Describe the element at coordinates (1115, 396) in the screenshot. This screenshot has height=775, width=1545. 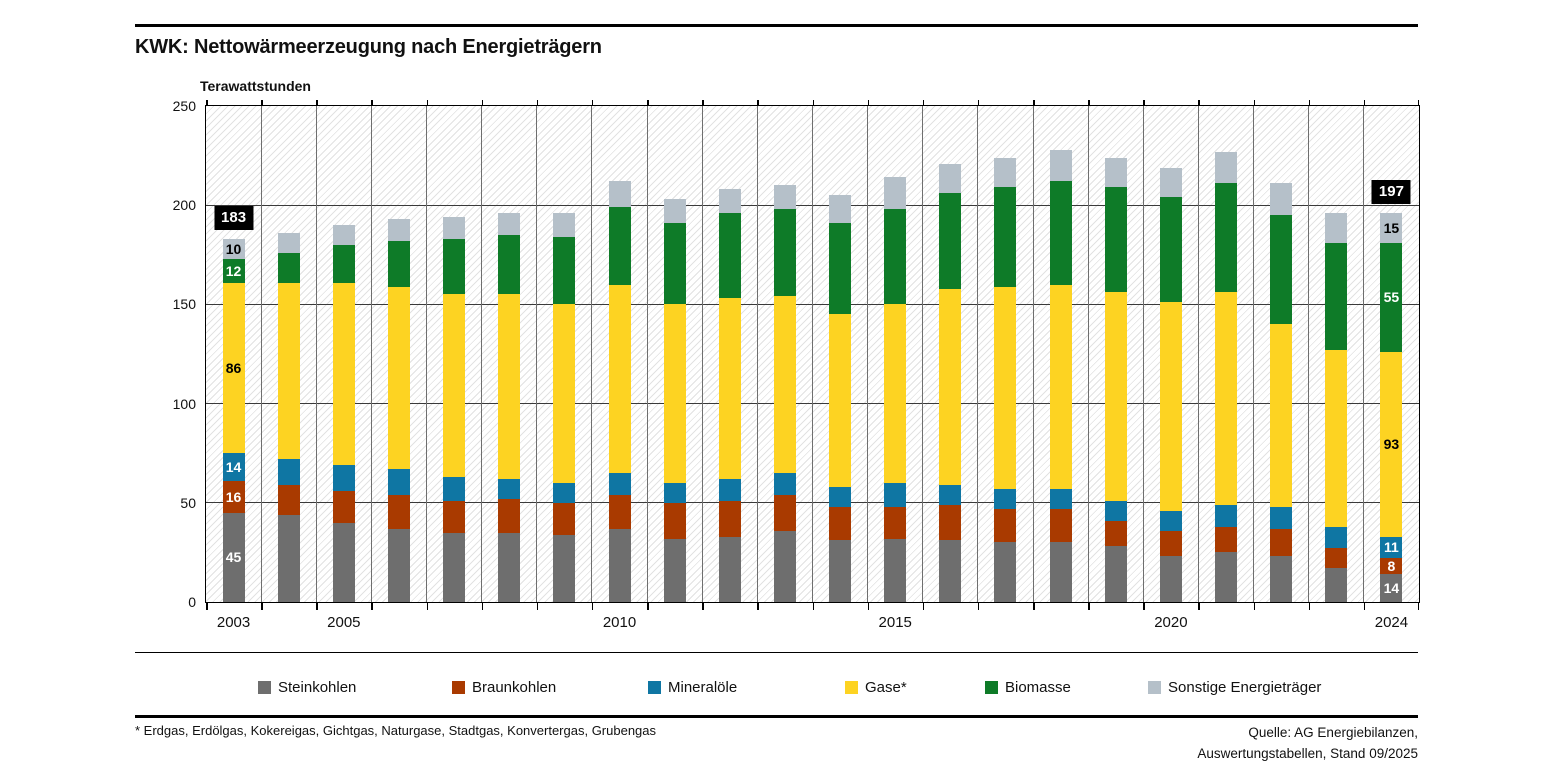
I see `bar-segment-gase--2019` at that location.